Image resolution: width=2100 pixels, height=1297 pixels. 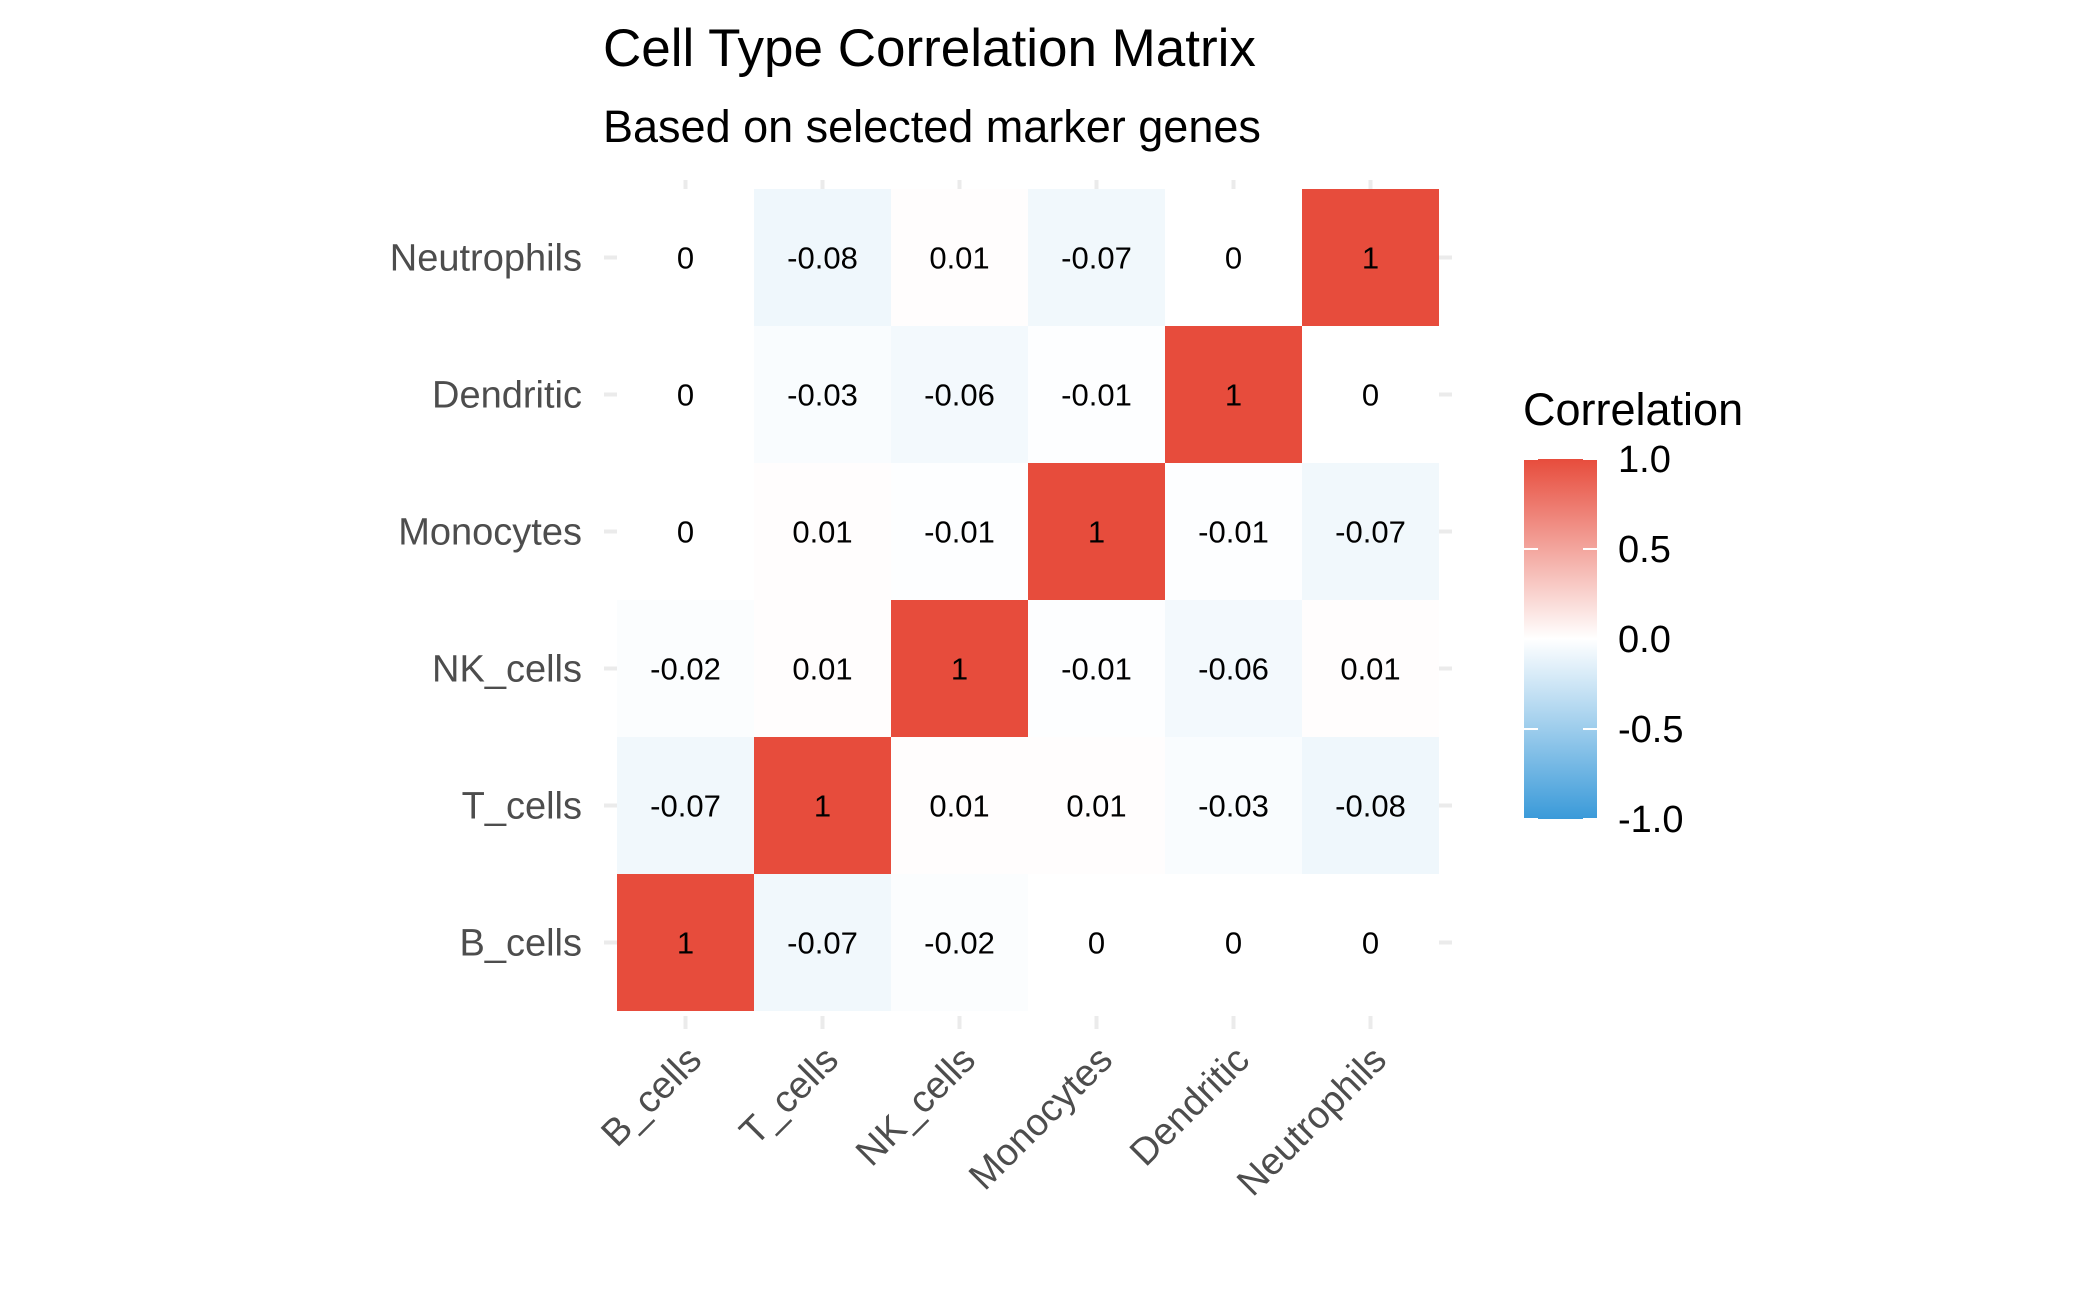 What do you see at coordinates (1633, 409) in the screenshot?
I see `legend-title: Correlation` at bounding box center [1633, 409].